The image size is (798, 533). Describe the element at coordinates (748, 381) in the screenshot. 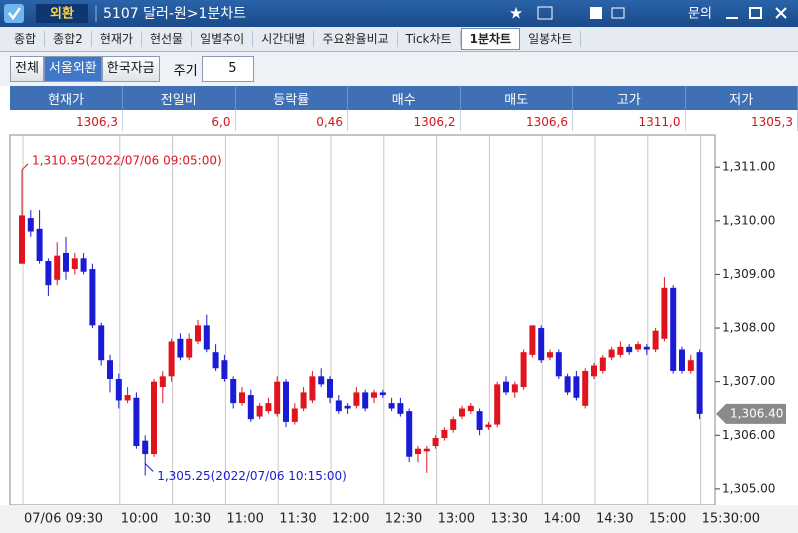

I see `y-tick-label: 1,307.00` at that location.